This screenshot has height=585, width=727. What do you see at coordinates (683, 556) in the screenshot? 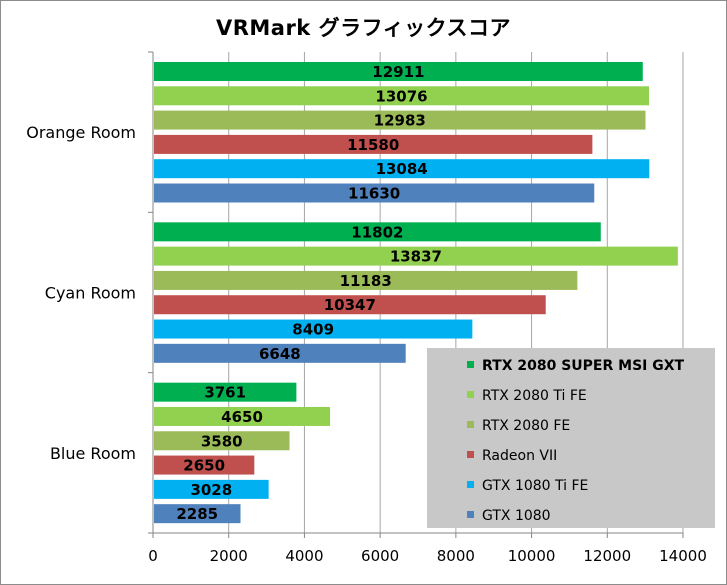
I see `x-tick-label: 14000` at bounding box center [683, 556].